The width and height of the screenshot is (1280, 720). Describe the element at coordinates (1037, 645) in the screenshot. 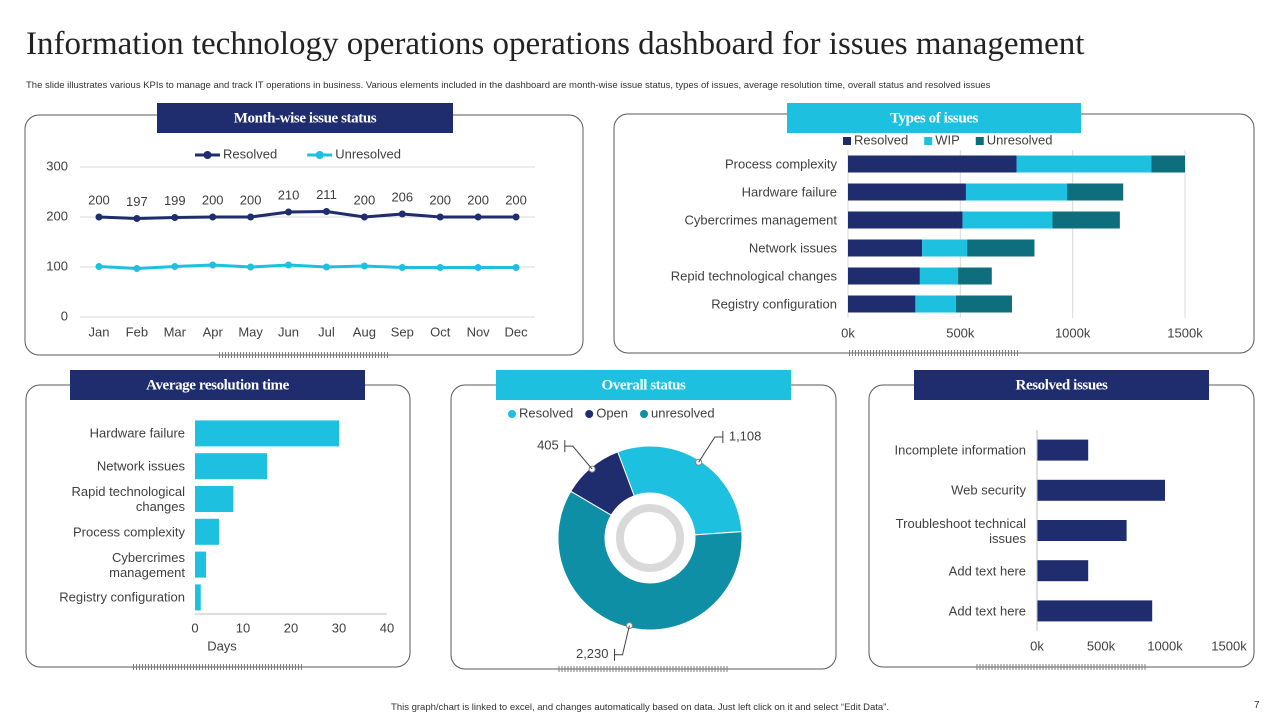

I see `x-tick-label: 0k` at that location.